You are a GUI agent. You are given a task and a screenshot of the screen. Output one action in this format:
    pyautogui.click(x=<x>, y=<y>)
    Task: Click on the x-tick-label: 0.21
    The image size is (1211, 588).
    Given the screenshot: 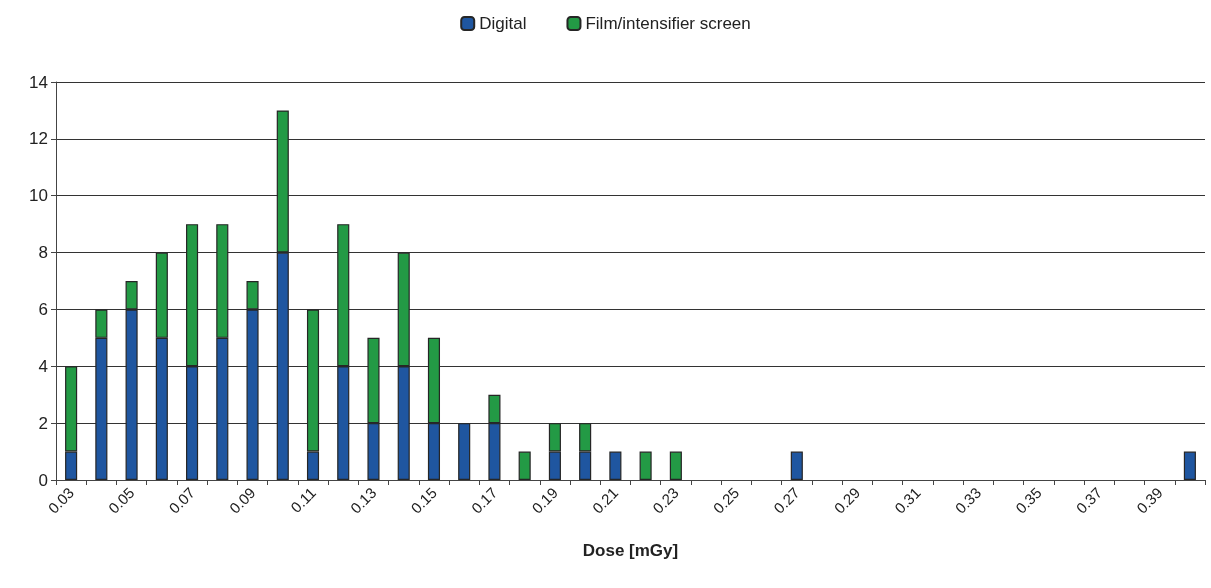 What is the action you would take?
    pyautogui.click(x=605, y=500)
    